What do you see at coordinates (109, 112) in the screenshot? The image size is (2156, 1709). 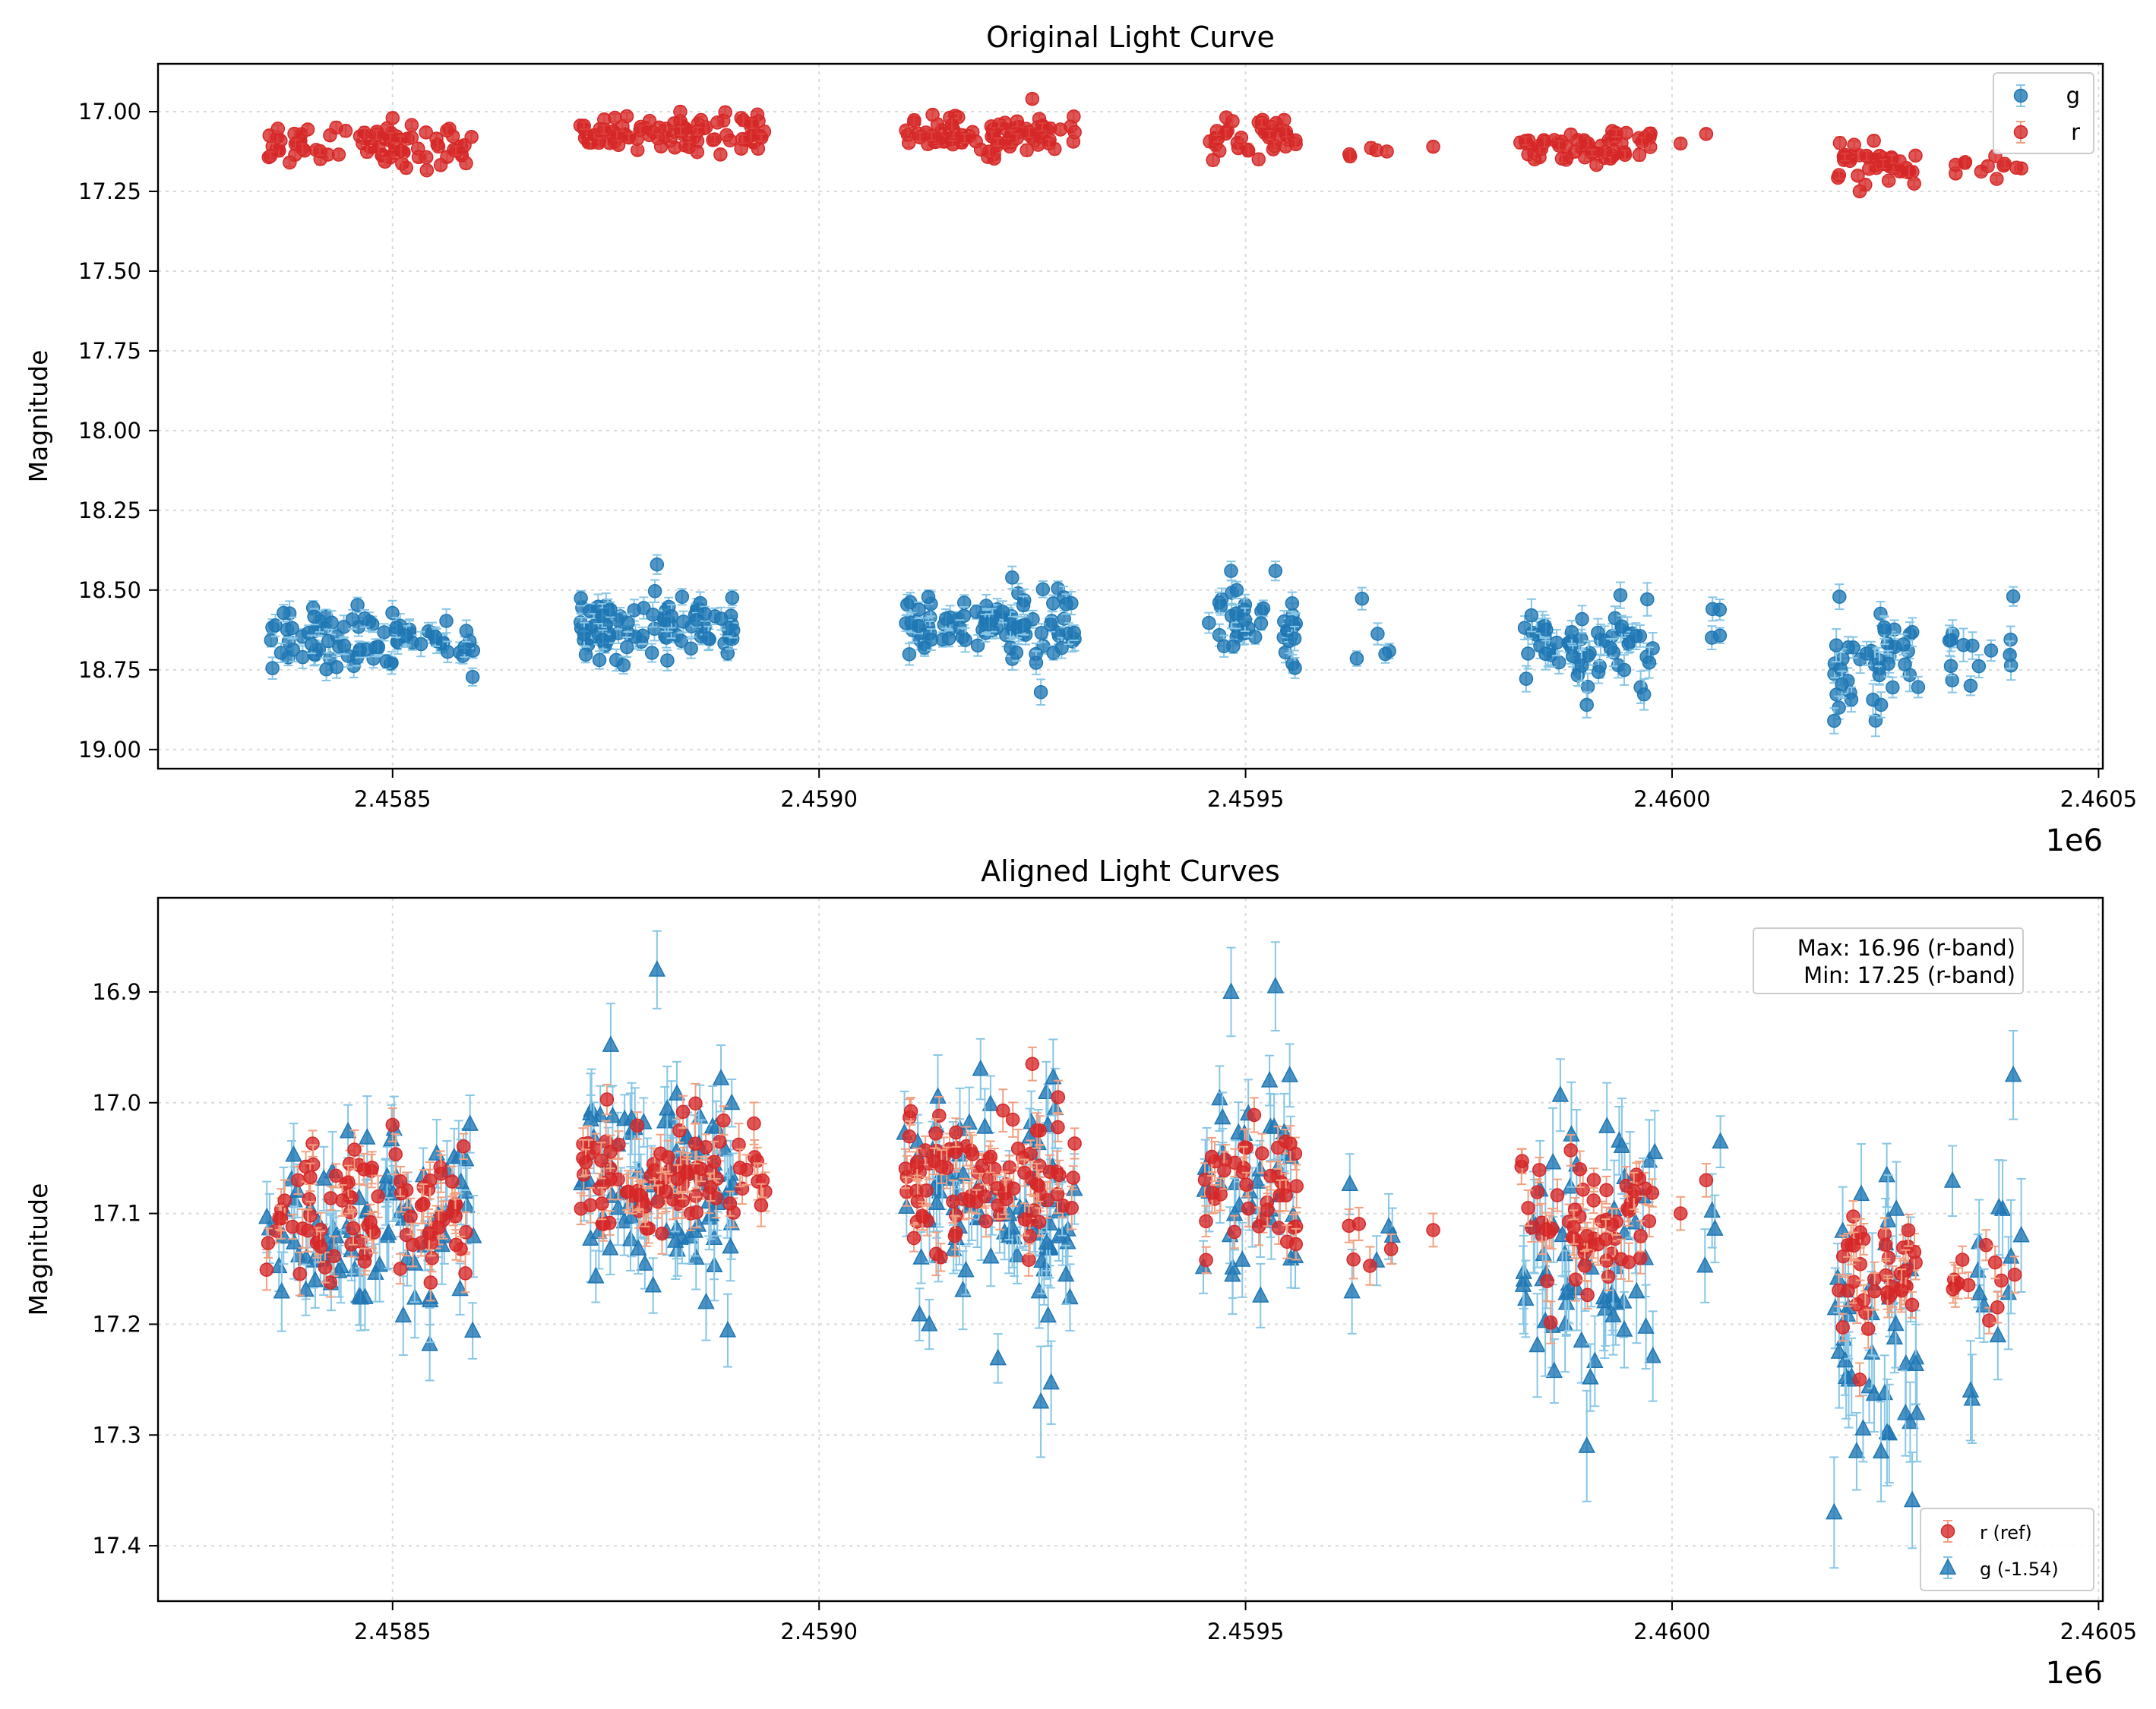 I see `y-tick-label: 17.00` at bounding box center [109, 112].